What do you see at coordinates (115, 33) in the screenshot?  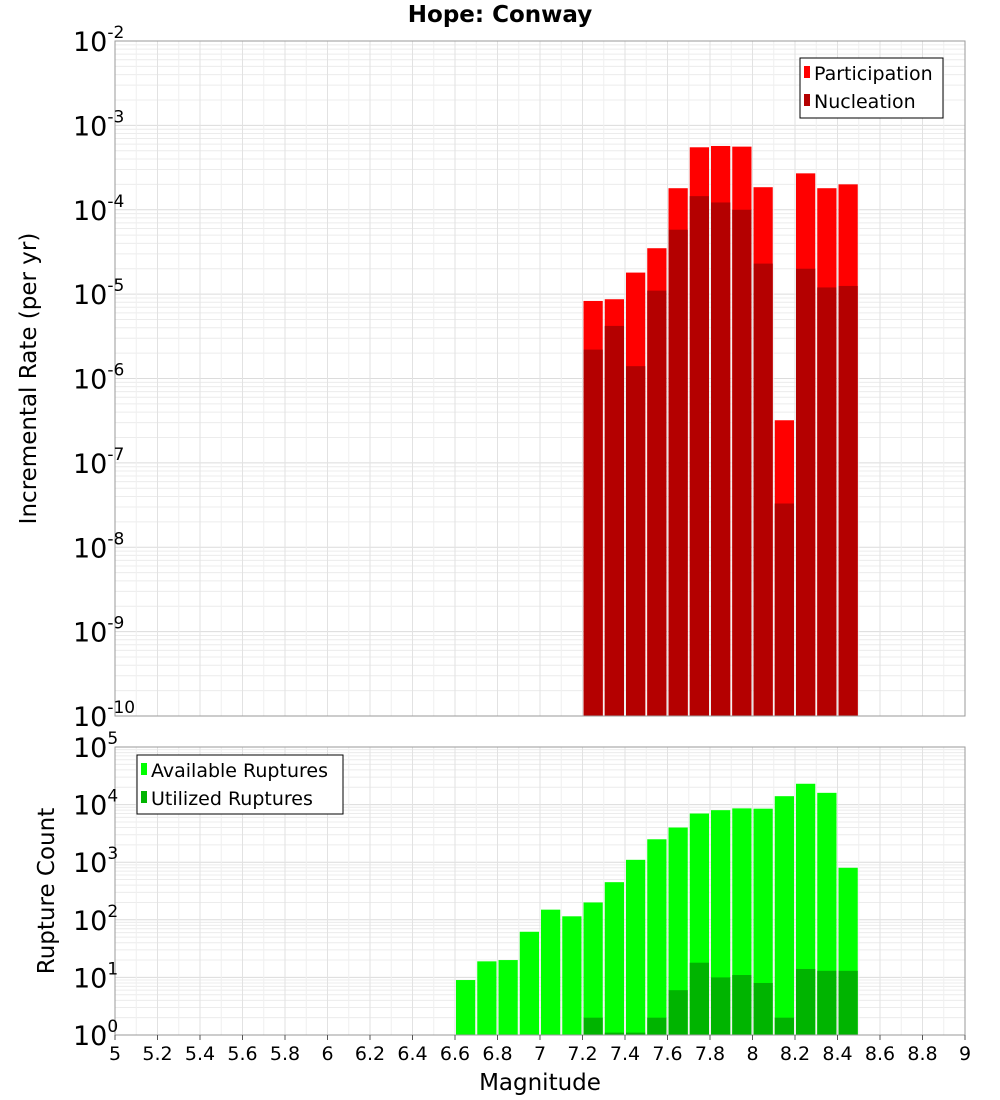 I see `y-tick-exponent: -2` at bounding box center [115, 33].